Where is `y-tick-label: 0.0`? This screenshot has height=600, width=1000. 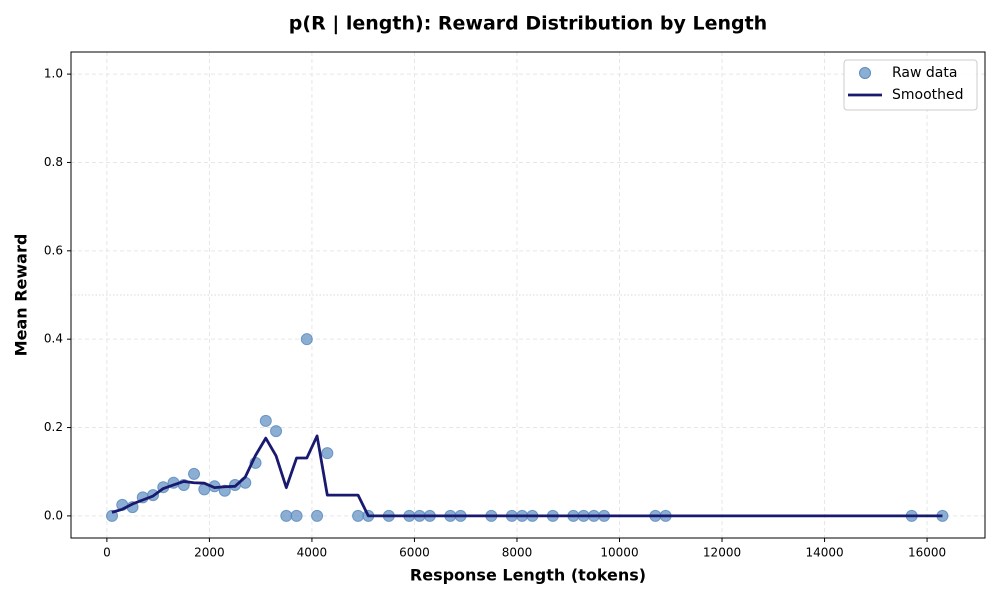 y-tick-label: 0.0 is located at coordinates (53, 515).